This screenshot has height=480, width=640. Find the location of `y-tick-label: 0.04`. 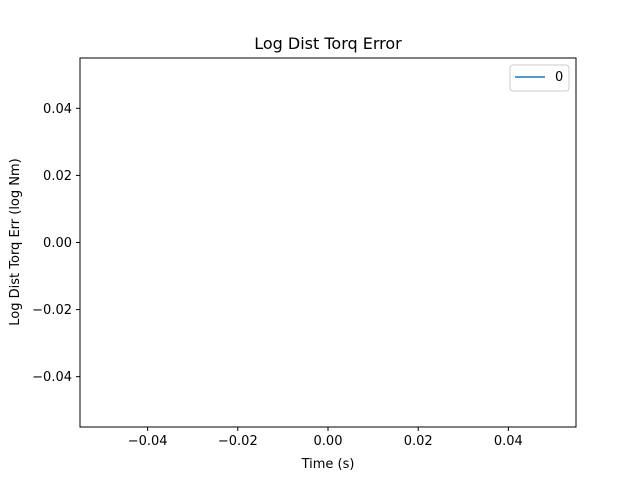

y-tick-label: 0.04 is located at coordinates (57, 109).